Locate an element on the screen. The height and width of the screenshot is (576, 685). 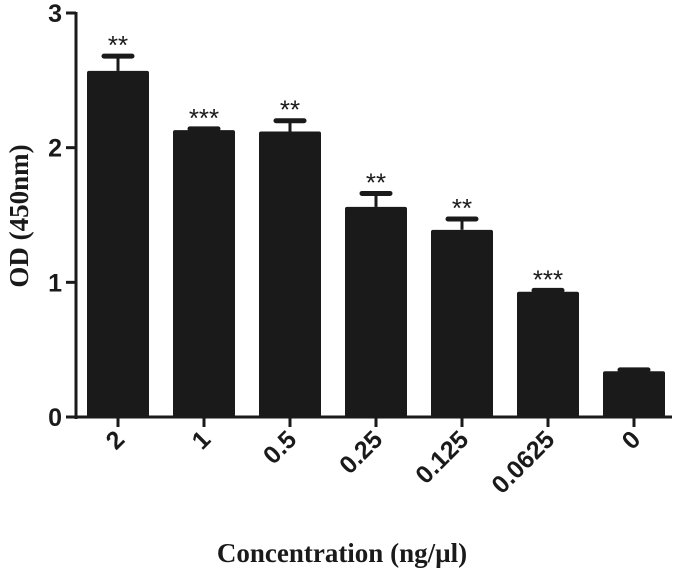
x-tick-label: 1 is located at coordinates (202, 440).